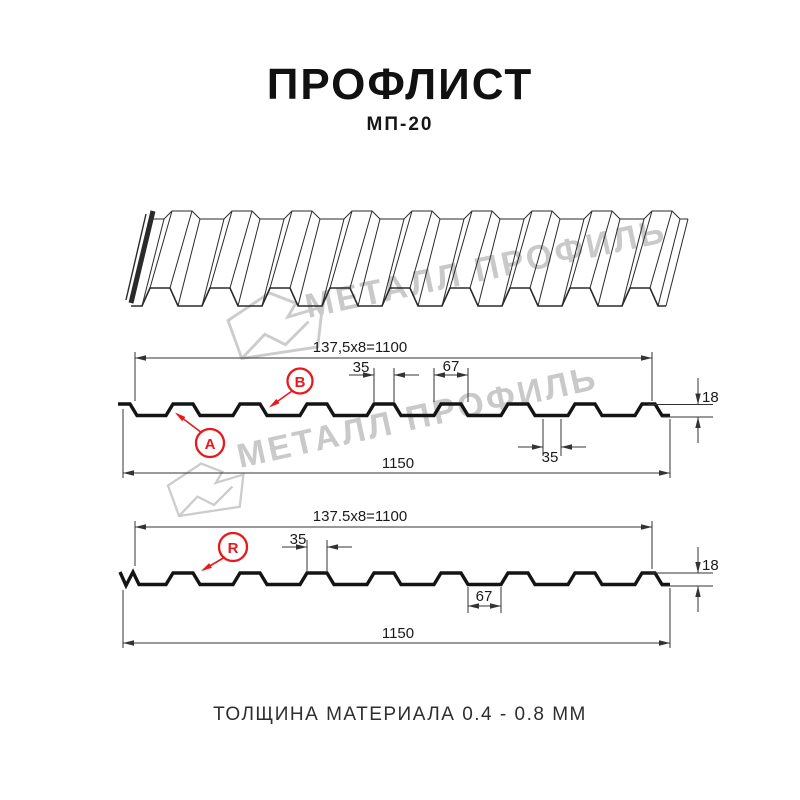 The height and width of the screenshot is (800, 800). I want to click on dimension-labels-top-section: 137,5x8=1100 35 67 18 35 1150, so click(516, 405).